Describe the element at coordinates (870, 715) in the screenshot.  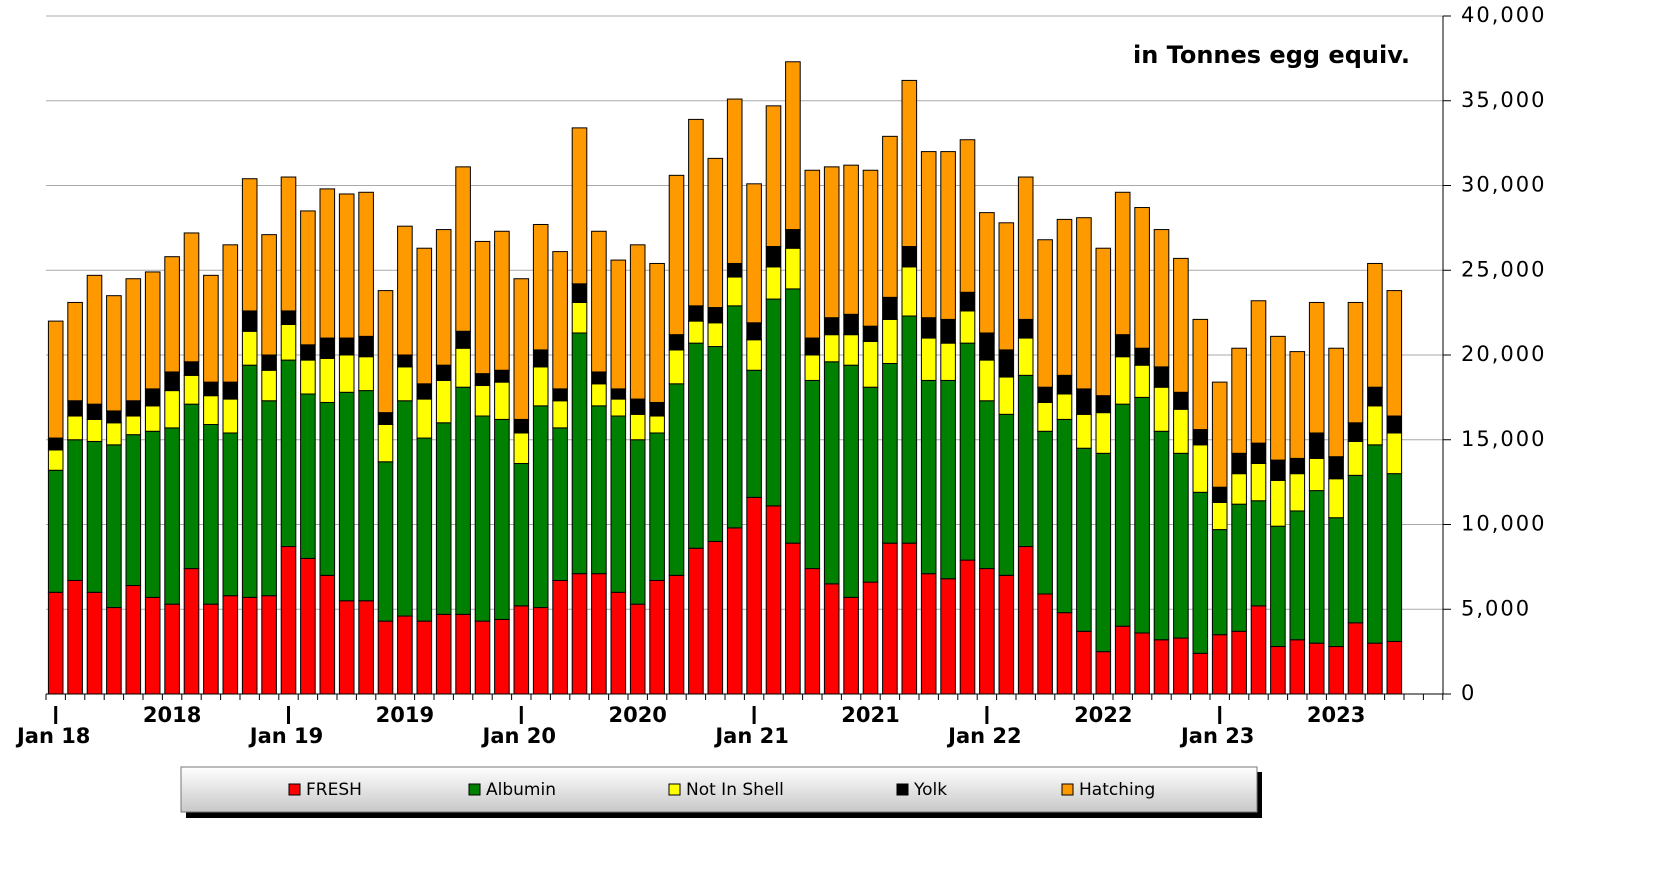
I see `year-label: 2021` at that location.